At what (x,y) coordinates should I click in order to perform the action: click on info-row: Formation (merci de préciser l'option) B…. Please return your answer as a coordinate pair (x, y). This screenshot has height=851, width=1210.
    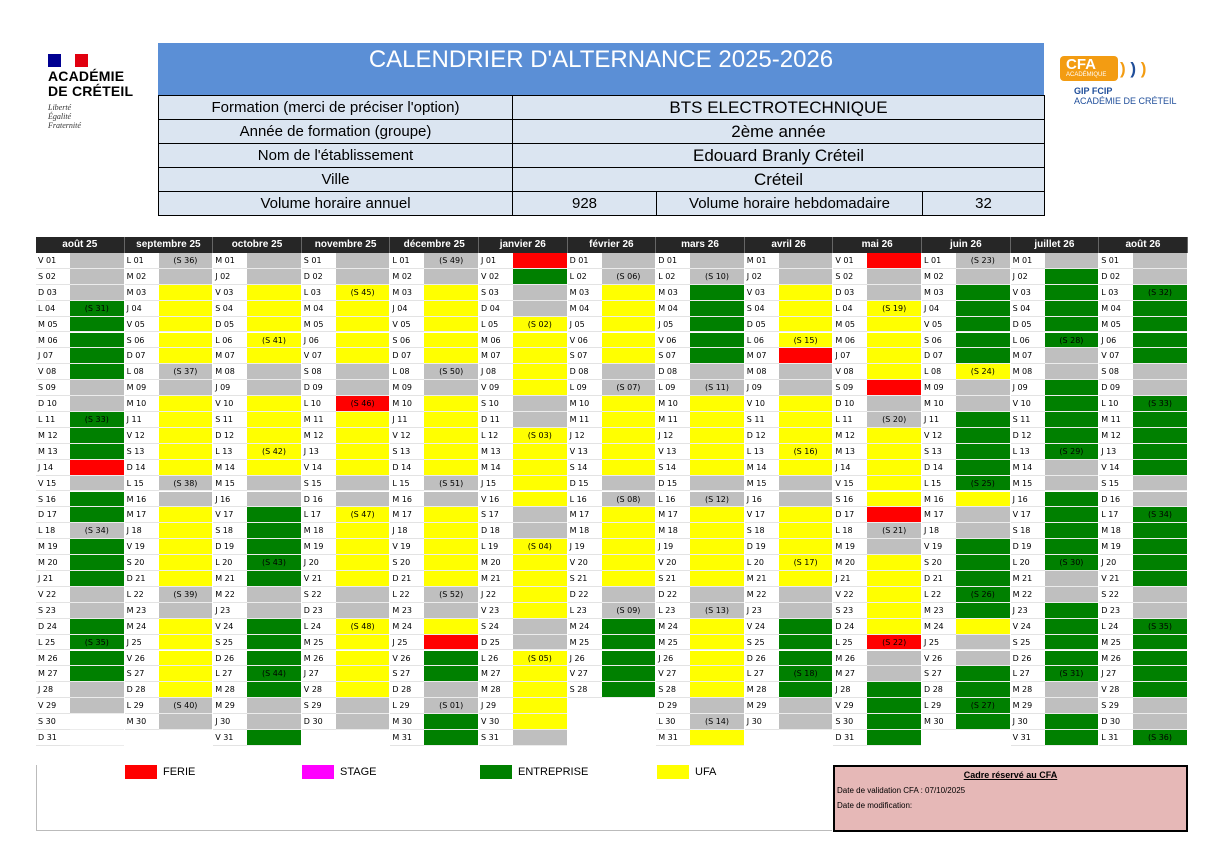
    Looking at the image, I should click on (602, 107).